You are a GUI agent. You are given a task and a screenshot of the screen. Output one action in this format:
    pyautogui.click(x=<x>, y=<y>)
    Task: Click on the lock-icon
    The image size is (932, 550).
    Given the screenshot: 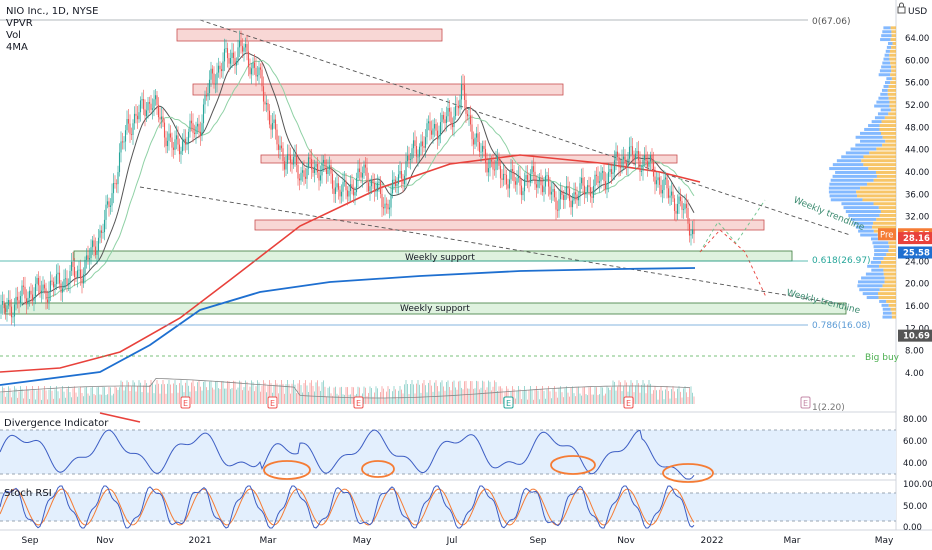 What is the action you would take?
    pyautogui.click(x=901, y=8)
    